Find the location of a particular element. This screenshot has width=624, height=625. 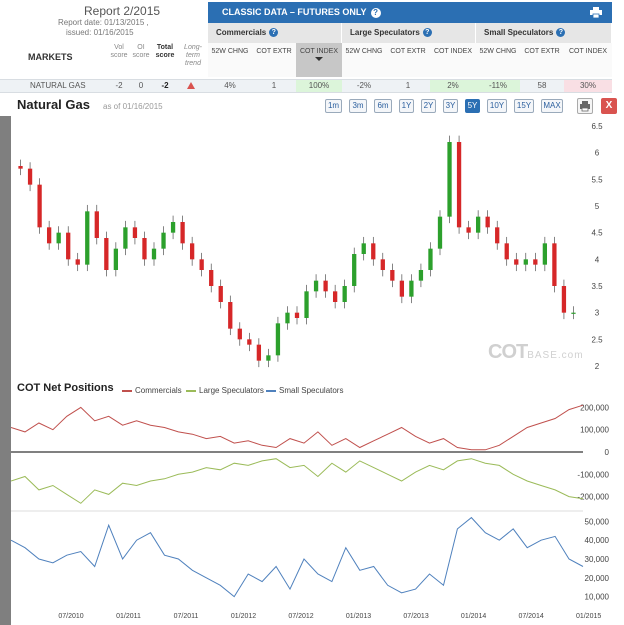

range-button-2y: 2Y is located at coordinates (428, 106).